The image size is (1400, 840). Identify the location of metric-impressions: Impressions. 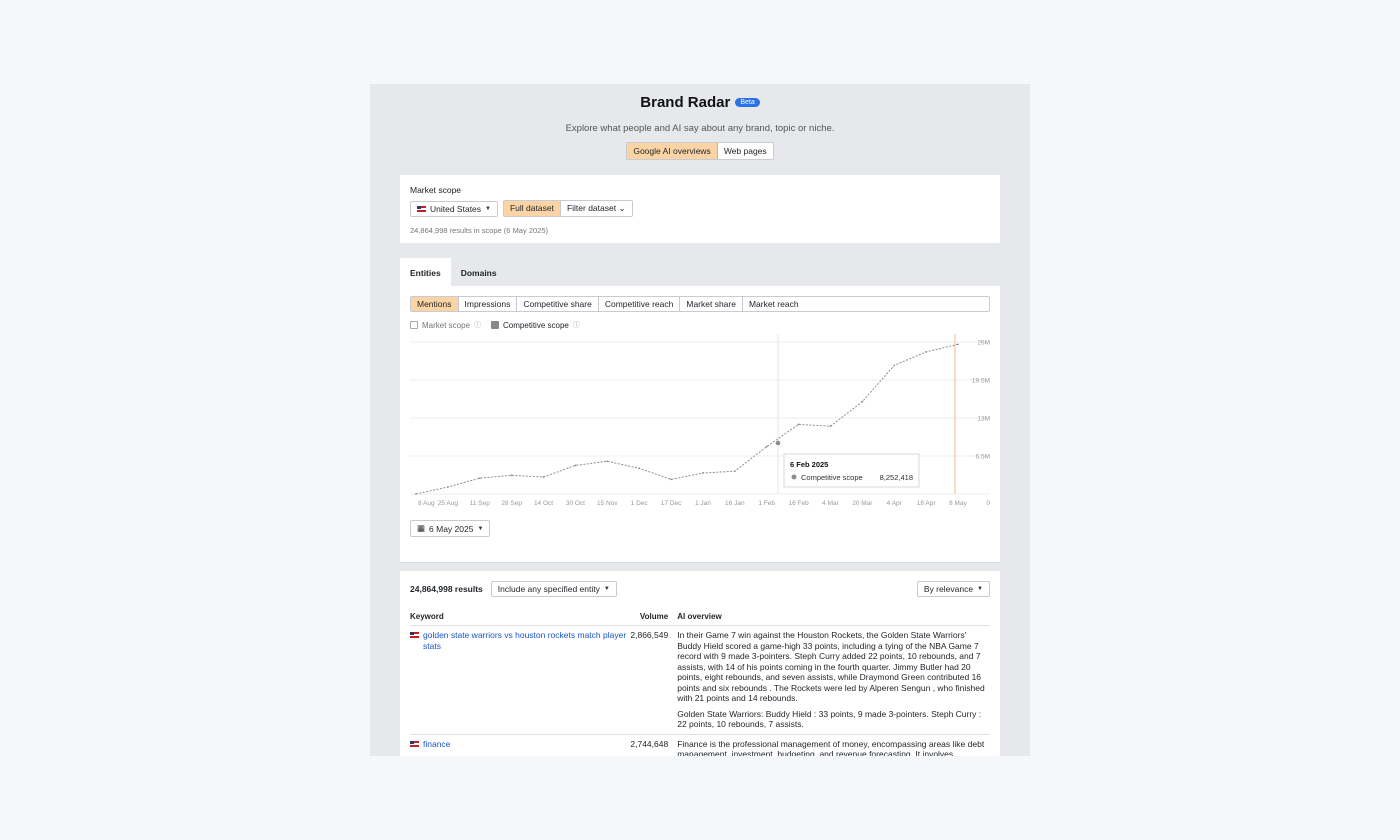
(487, 304).